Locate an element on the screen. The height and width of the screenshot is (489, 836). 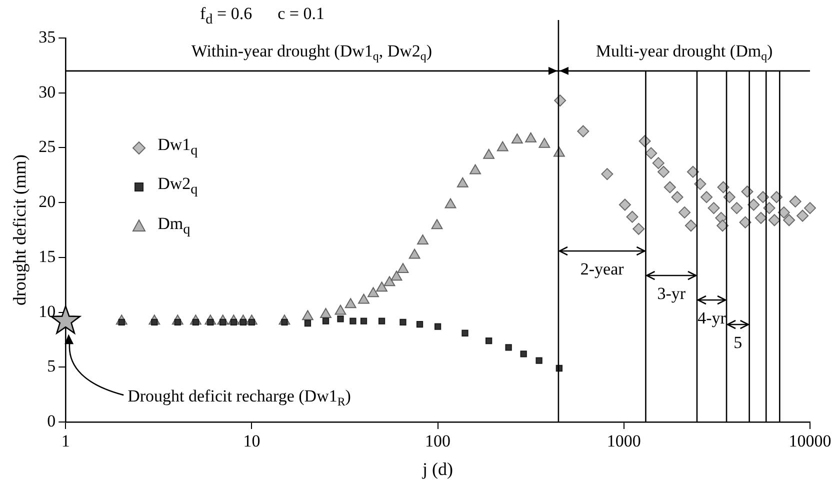
y-tick-label: 15 is located at coordinates (47, 256).